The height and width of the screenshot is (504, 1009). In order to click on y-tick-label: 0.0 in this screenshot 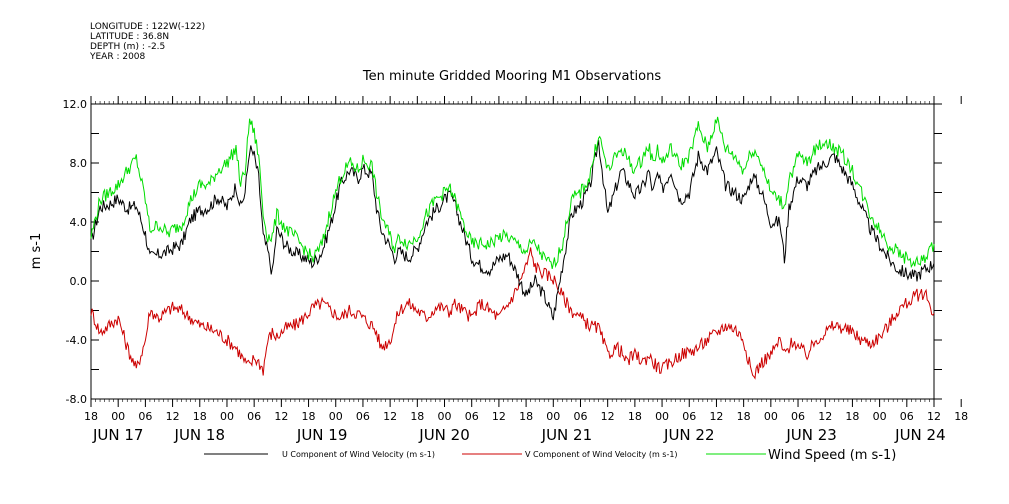, I will do `click(79, 281)`.